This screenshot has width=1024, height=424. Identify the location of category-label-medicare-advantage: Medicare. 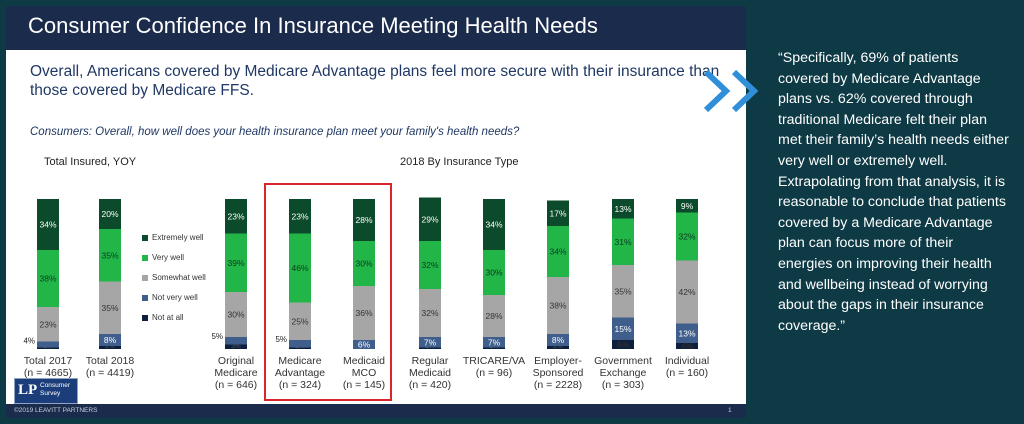
(299, 361).